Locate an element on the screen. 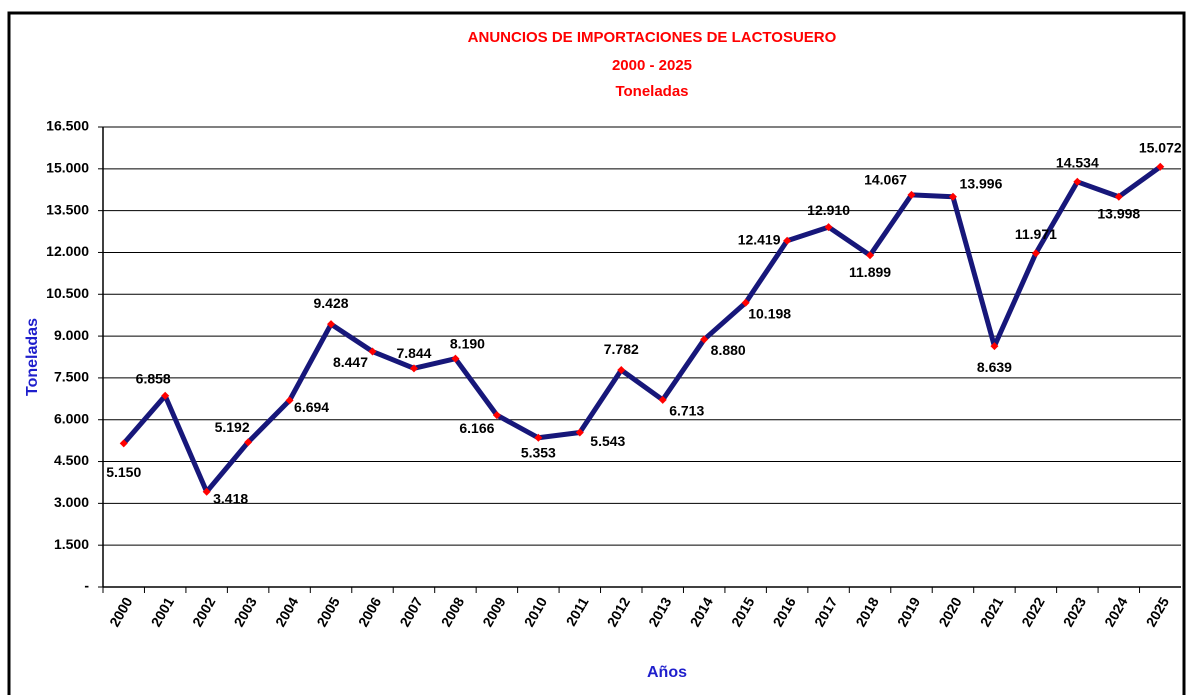  data-label: 11.971 is located at coordinates (1036, 234).